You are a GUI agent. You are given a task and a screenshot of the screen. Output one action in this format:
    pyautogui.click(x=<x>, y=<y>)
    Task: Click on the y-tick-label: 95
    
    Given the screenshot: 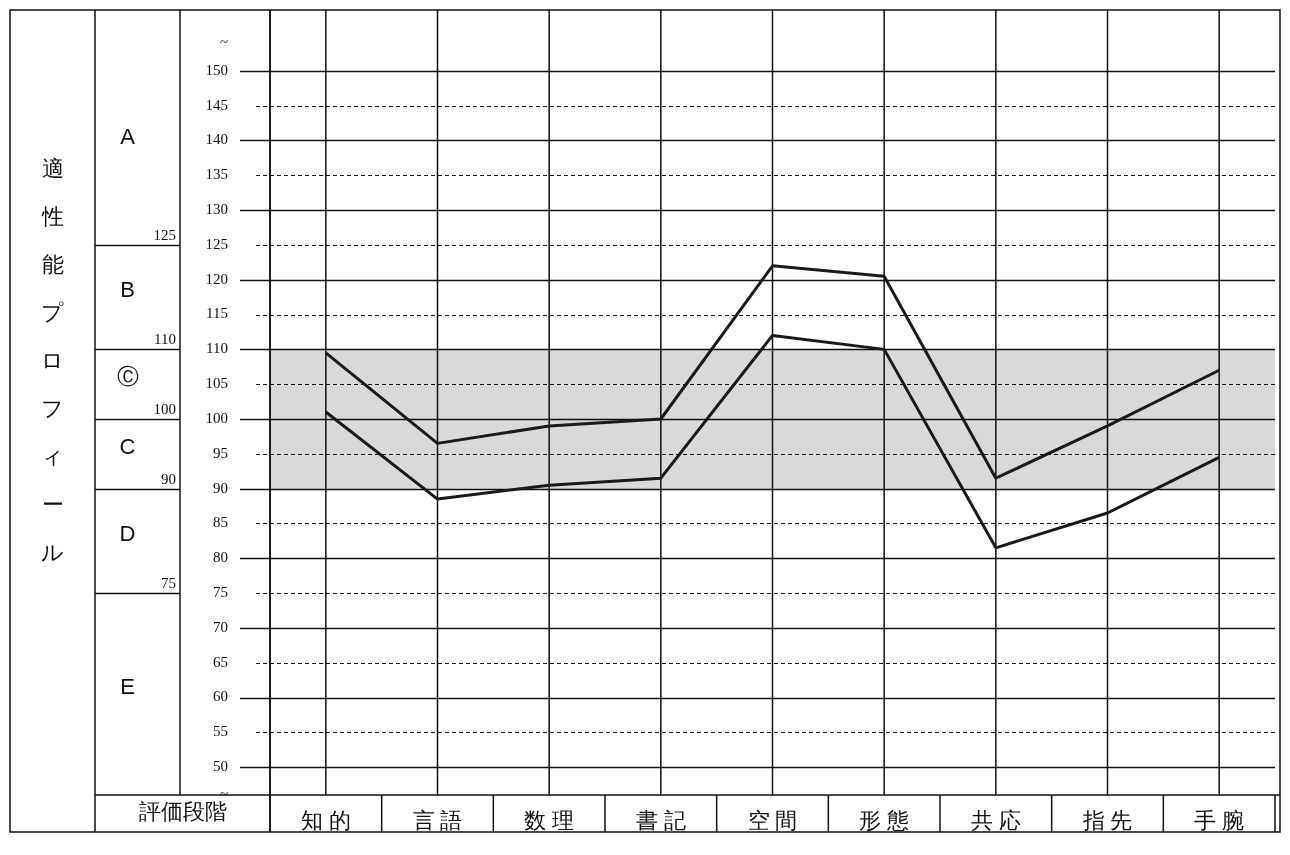 What is the action you would take?
    pyautogui.click(x=220, y=452)
    